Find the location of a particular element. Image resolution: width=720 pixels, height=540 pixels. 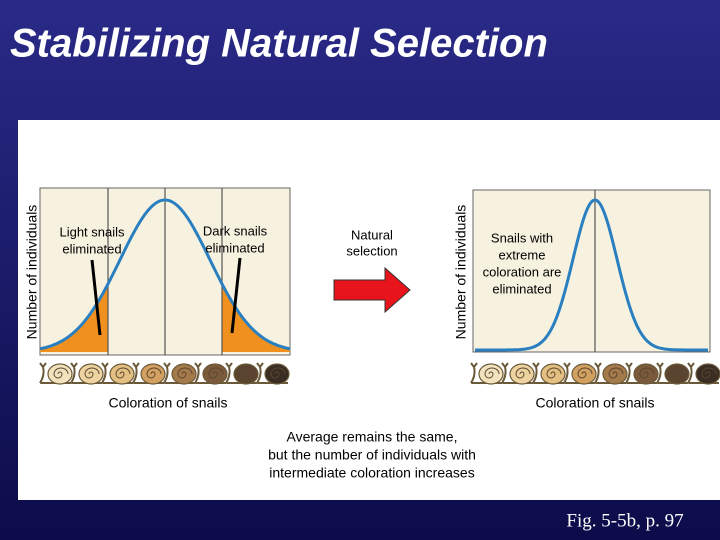

slide-title: Stabilizing Natural Selection is located at coordinates (279, 44).